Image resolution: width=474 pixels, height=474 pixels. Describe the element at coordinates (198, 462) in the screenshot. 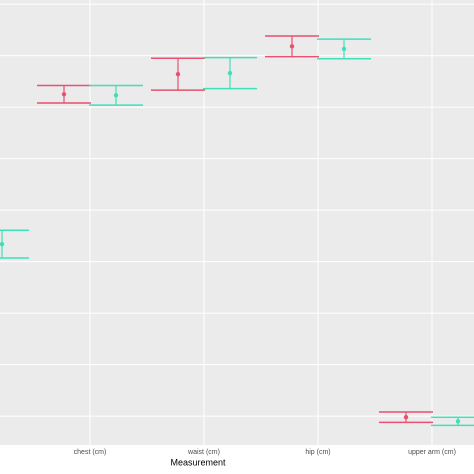

I see `x-axis-title: Measurement` at that location.